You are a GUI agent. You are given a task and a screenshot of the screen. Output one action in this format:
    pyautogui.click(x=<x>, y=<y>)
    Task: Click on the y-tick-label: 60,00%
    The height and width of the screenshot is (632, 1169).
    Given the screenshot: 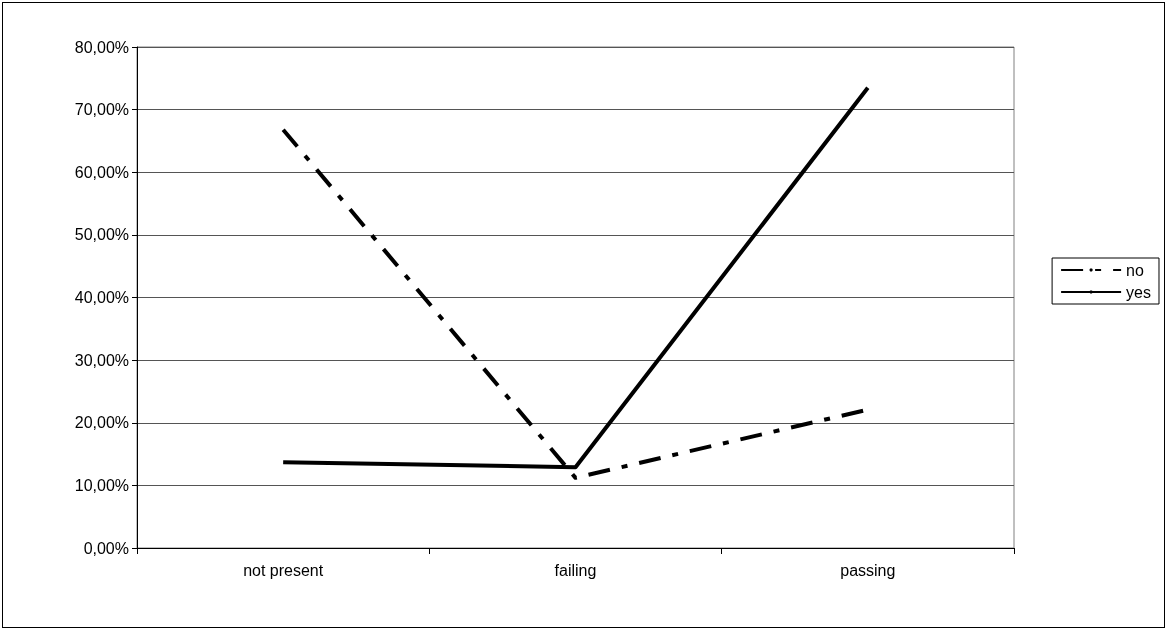 What is the action you would take?
    pyautogui.click(x=101, y=172)
    